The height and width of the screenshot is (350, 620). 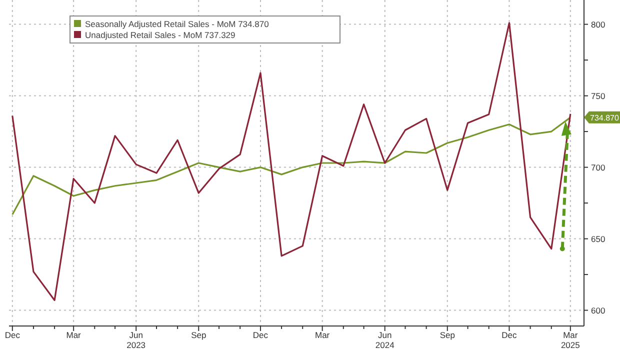 What do you see at coordinates (598, 167) in the screenshot?
I see `y-tick-label: 700` at bounding box center [598, 167].